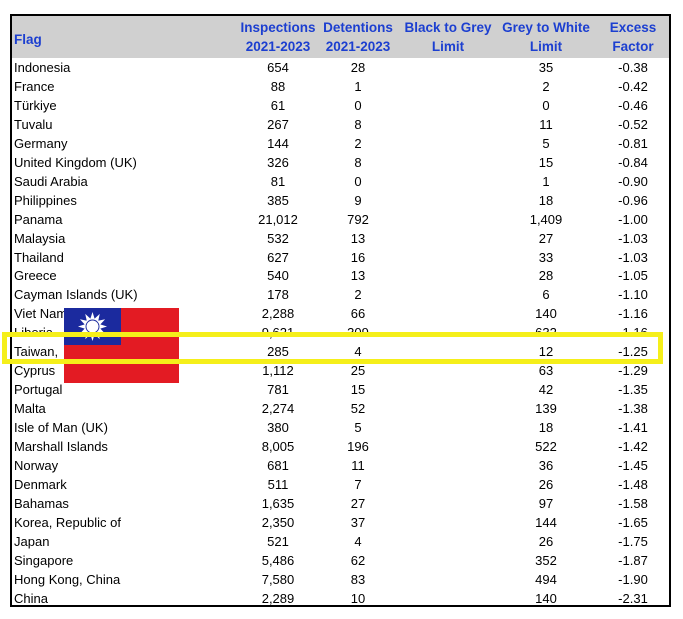 This screenshot has height=619, width=683. What do you see at coordinates (546, 314) in the screenshot?
I see `cell-grey-to-white: 140` at bounding box center [546, 314].